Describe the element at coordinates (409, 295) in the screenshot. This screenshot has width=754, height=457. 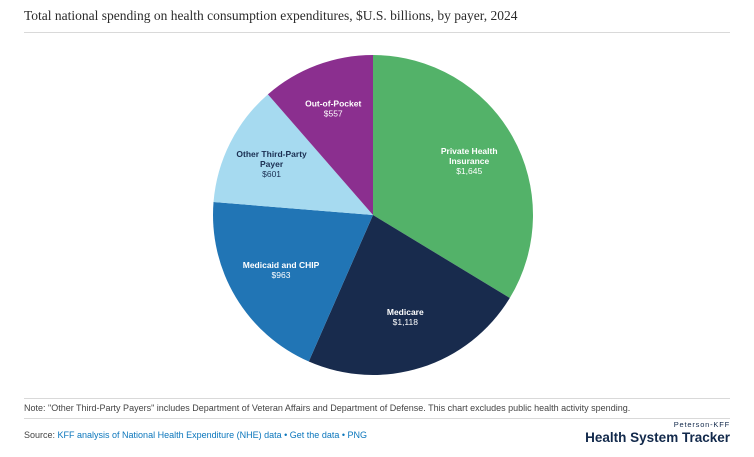
I see `pie-slice-medicare` at that location.